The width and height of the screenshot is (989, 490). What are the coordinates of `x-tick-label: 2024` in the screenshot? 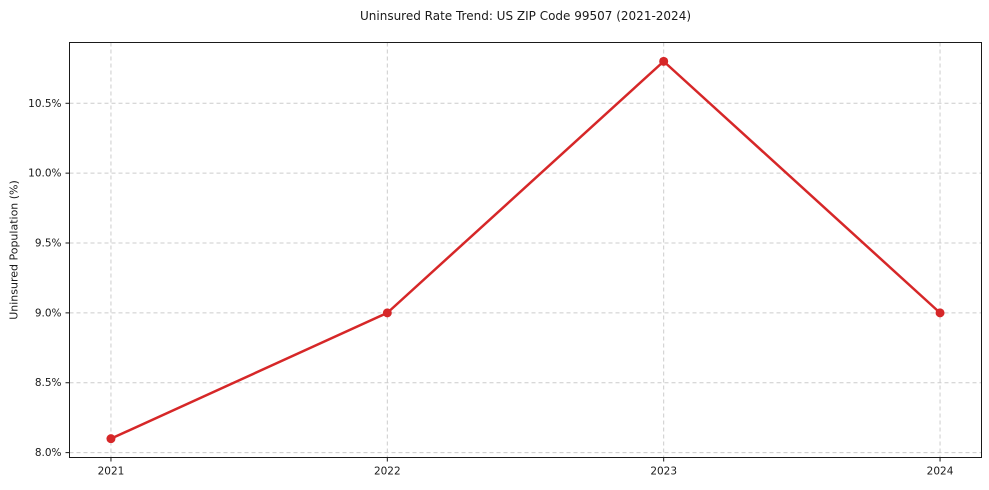 It's located at (940, 472).